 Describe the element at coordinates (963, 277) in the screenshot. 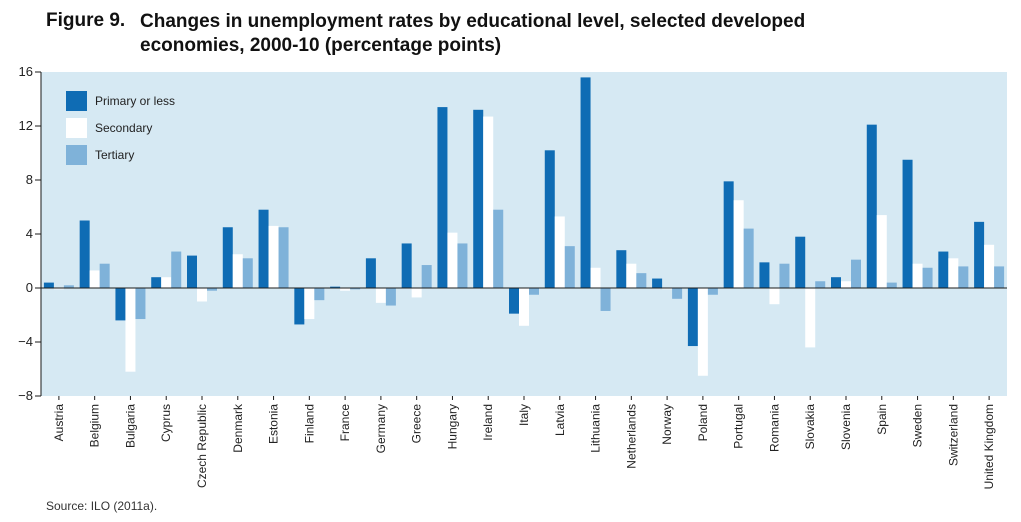

I see `bar-tertiary-switzerland` at that location.